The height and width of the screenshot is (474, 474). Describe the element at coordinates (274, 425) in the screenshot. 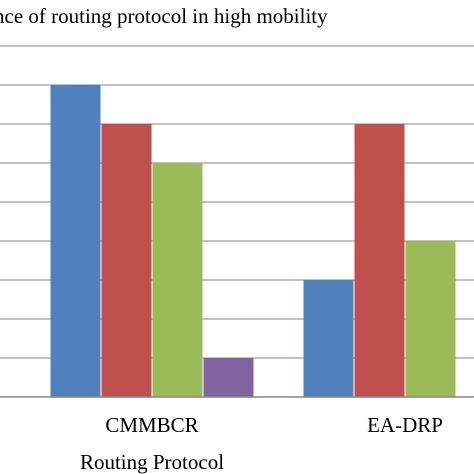

I see `x-tick-labels: CMMBCR EA-DRP` at that location.